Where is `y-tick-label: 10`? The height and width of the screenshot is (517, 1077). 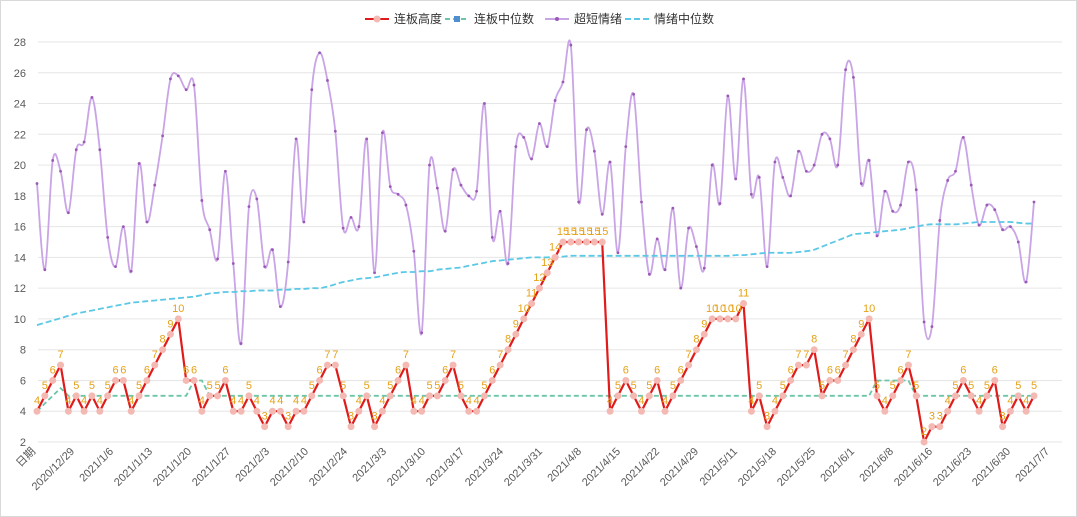 y-tick-label: 10 is located at coordinates (20, 320).